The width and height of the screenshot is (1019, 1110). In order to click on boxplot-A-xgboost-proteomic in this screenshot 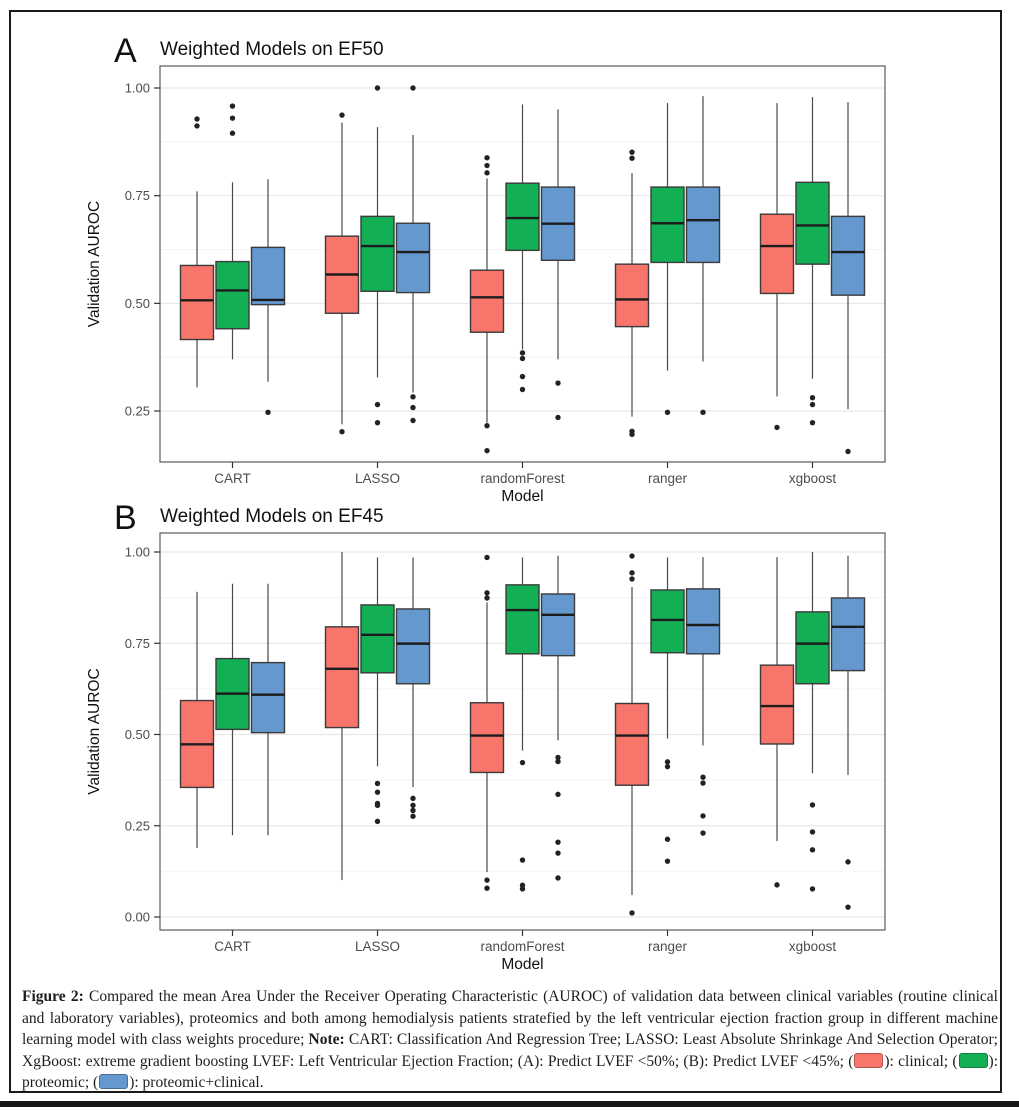, I will do `click(812, 261)`.